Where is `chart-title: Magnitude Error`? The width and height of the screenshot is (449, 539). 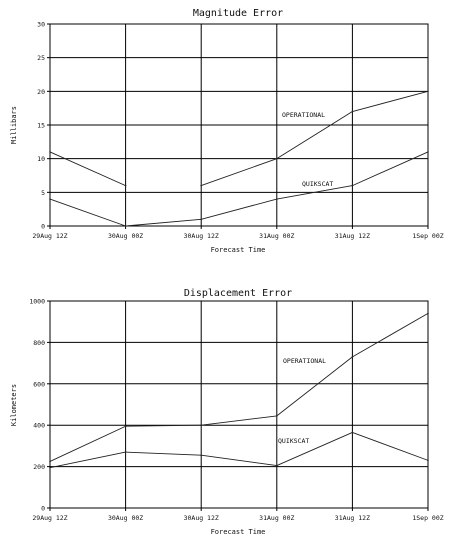
chart-title: Magnitude Error is located at coordinates (238, 13).